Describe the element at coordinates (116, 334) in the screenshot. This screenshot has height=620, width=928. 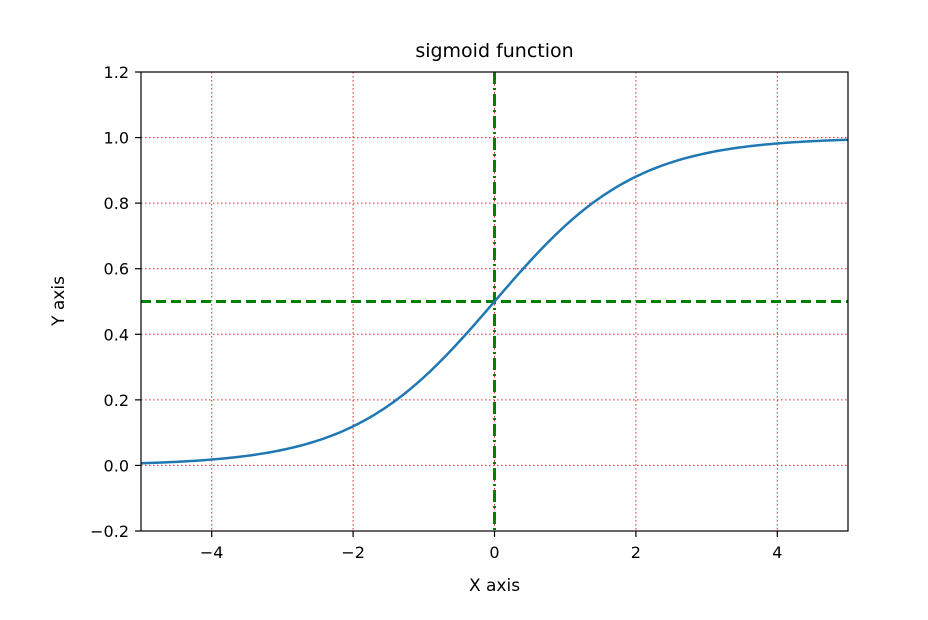
I see `y-tick-label: 0.4` at that location.